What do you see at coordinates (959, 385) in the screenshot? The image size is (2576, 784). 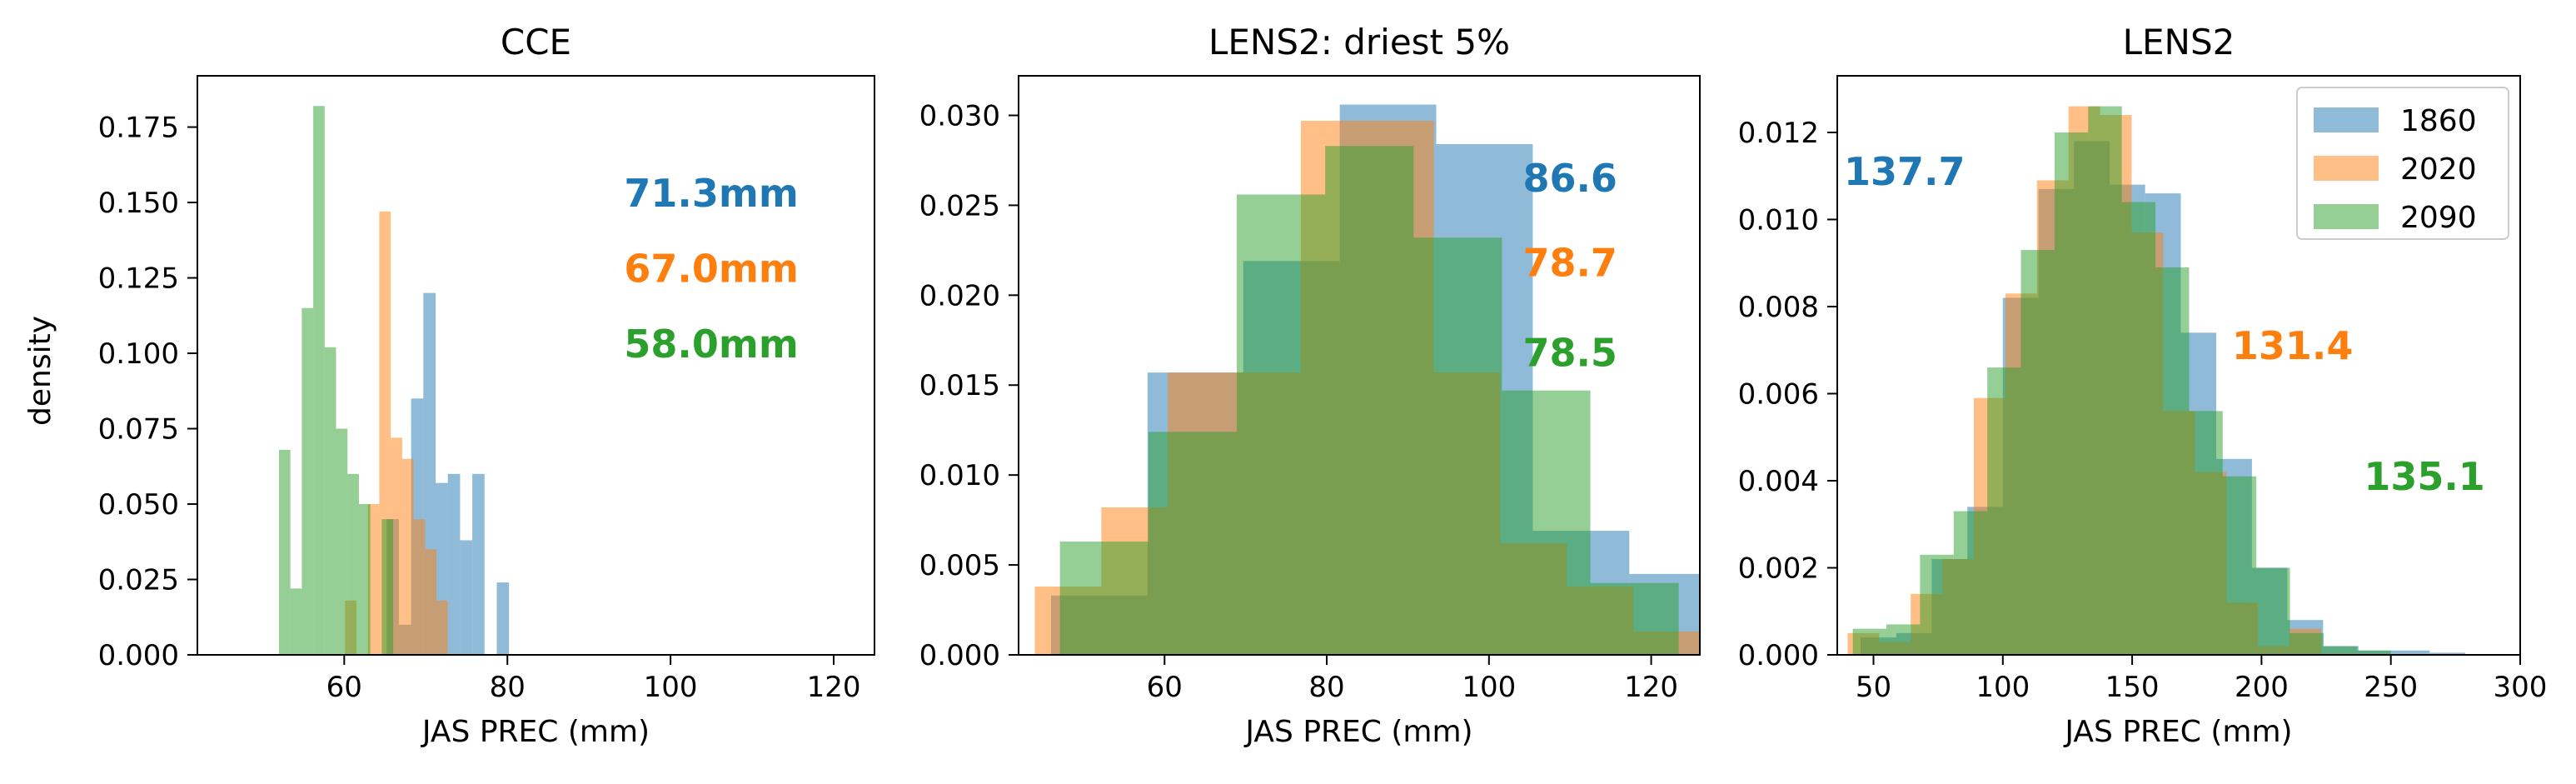 I see `y-tick-label: 0.015` at bounding box center [959, 385].